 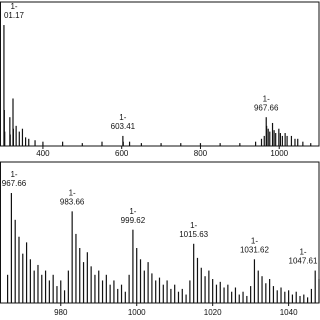 What do you see at coordinates (123, 126) in the screenshot?
I see `peak-label: 603.41` at bounding box center [123, 126].